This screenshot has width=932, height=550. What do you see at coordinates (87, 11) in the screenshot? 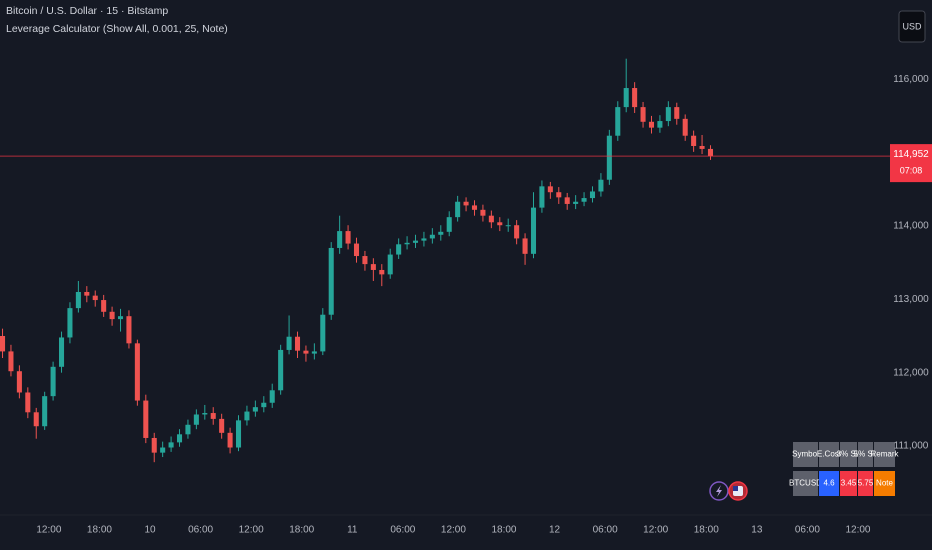
I see `symbol-title: Bitcoin / U.S. Dollar · 15 · Bitstamp` at bounding box center [87, 11].